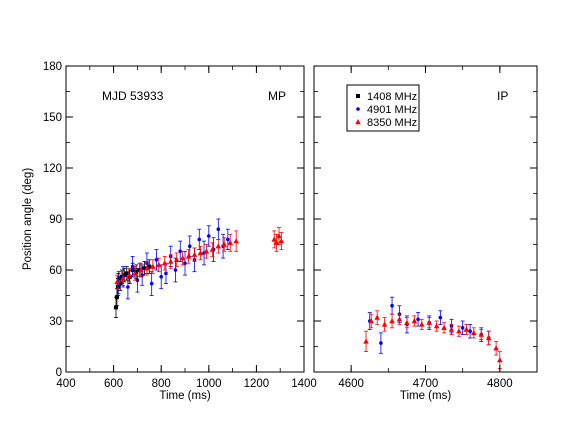 Image resolution: width=564 pixels, height=436 pixels. Describe the element at coordinates (392, 123) in the screenshot. I see `legend-label: 8350 MHz` at that location.